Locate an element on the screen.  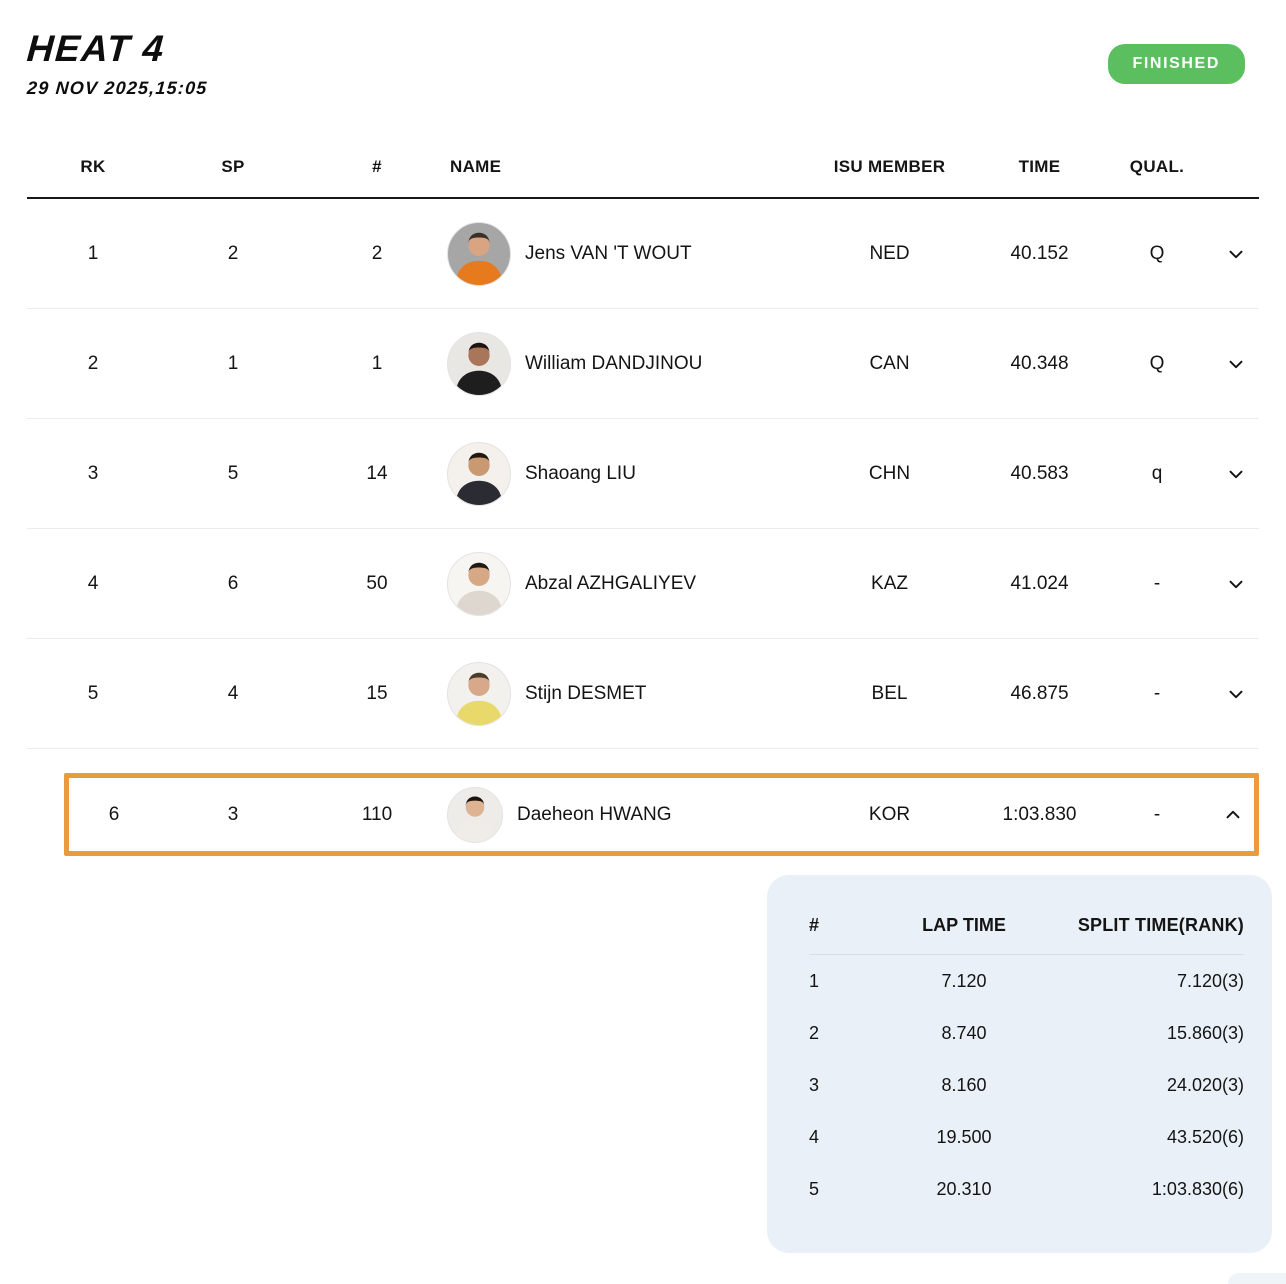
start-position-value: 6 is located at coordinates (233, 583).